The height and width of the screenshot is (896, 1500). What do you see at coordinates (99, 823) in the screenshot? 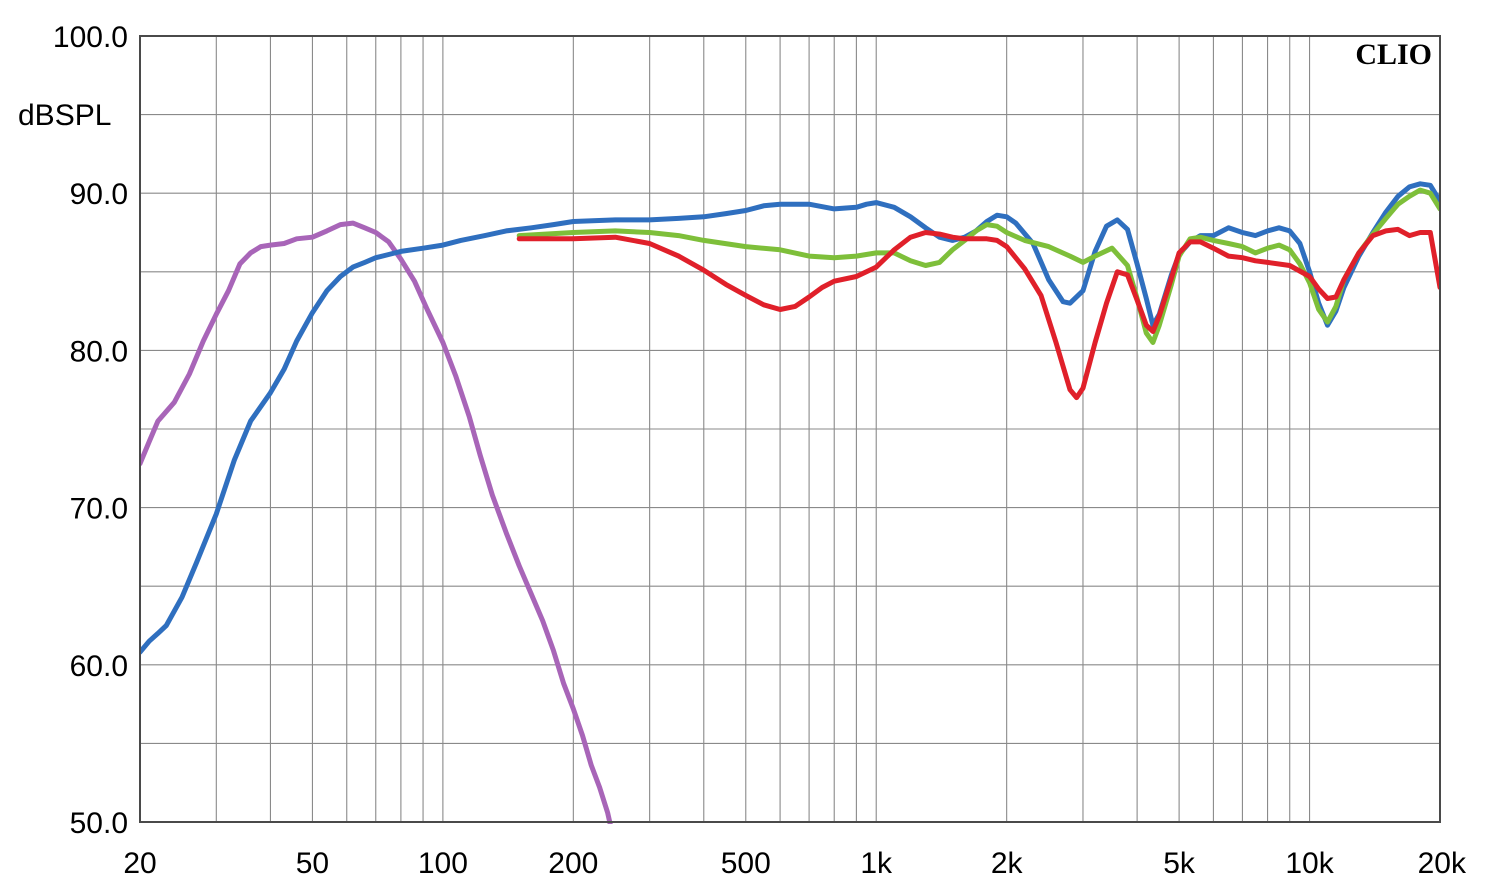
I see `y-tick-label: 50.0` at bounding box center [99, 823].